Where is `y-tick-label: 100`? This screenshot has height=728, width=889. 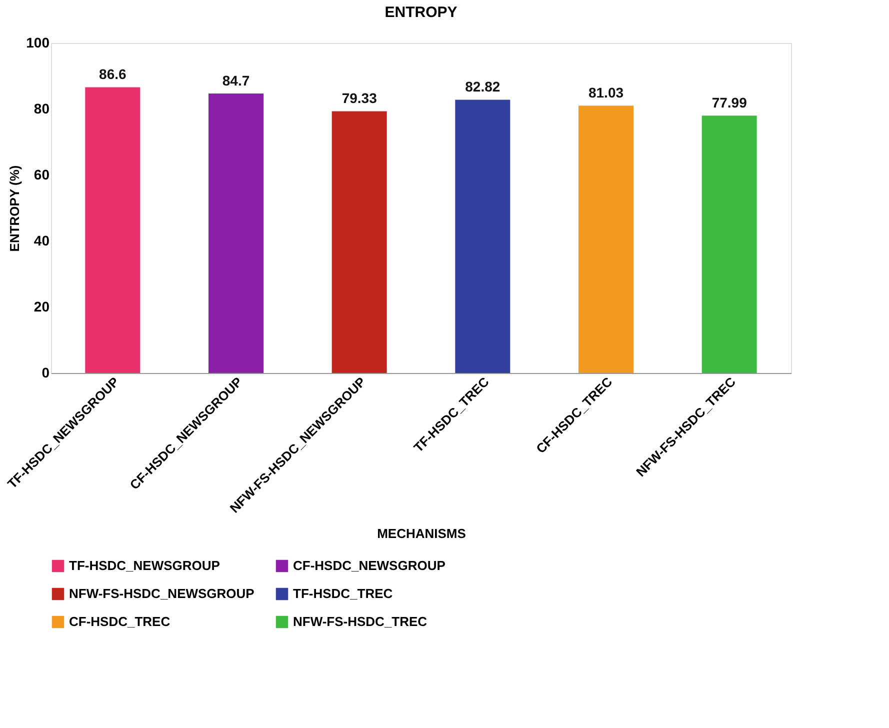 y-tick-label: 100 is located at coordinates (38, 42).